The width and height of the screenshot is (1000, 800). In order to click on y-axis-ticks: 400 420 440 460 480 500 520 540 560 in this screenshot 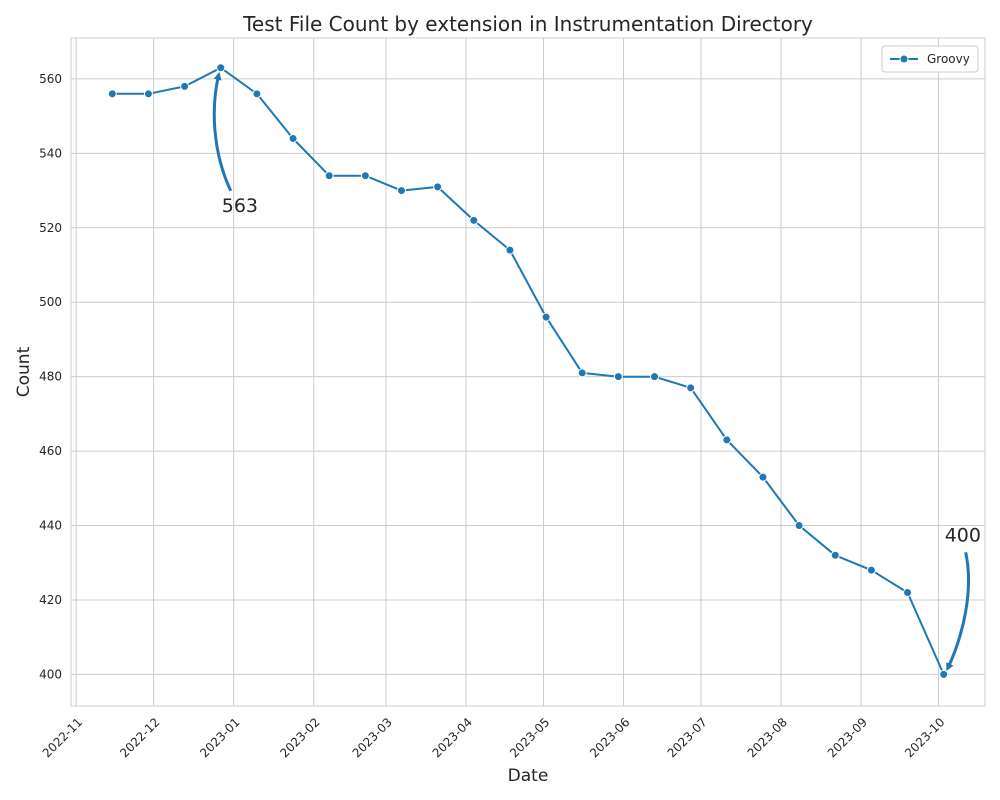, I will do `click(50, 376)`.